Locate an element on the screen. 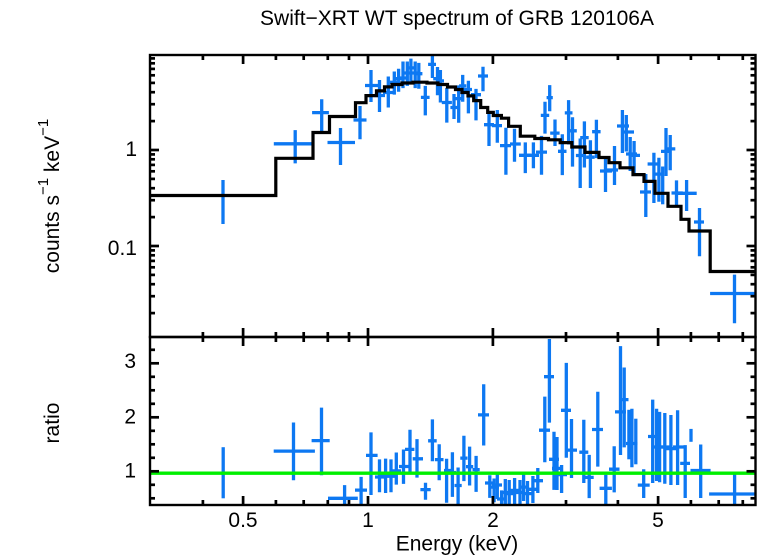  svg-text: 0.5 is located at coordinates (242, 520).